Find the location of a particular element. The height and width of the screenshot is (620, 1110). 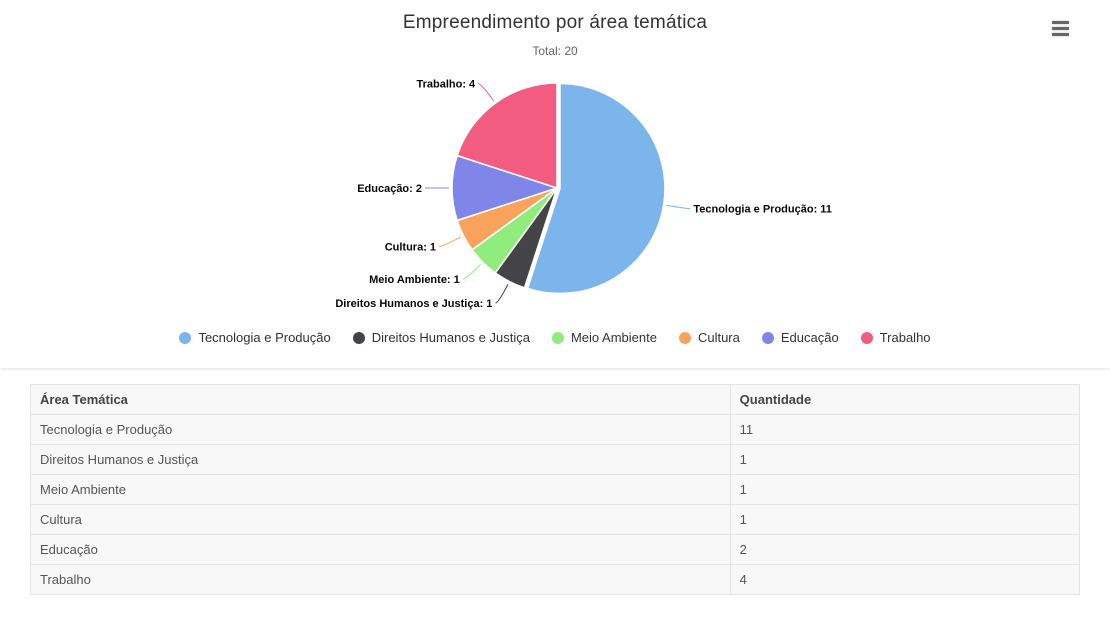

table-cell: Tecnologia e Produção is located at coordinates (380, 429).